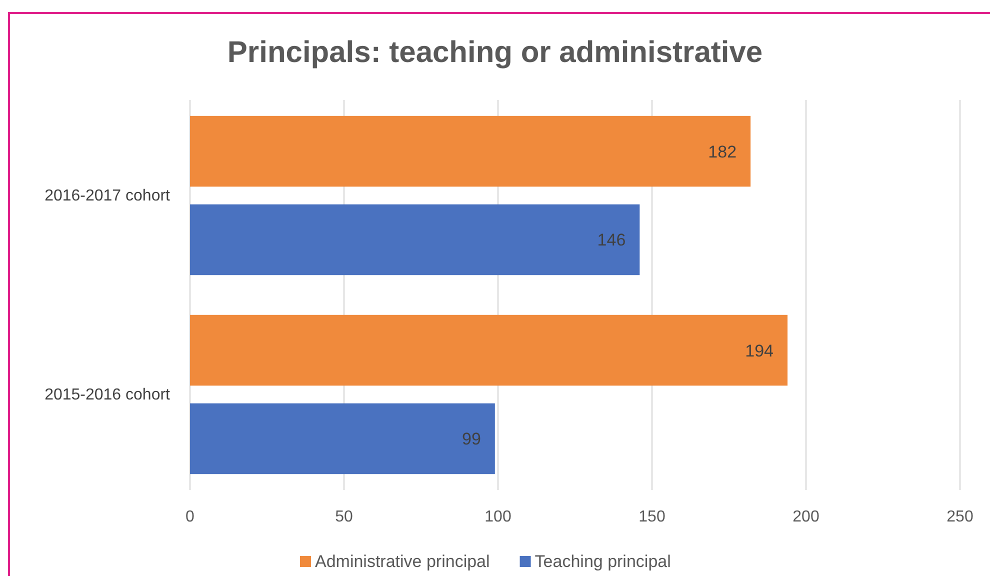 This screenshot has height=576, width=990. I want to click on x-tick-label: 250, so click(960, 517).